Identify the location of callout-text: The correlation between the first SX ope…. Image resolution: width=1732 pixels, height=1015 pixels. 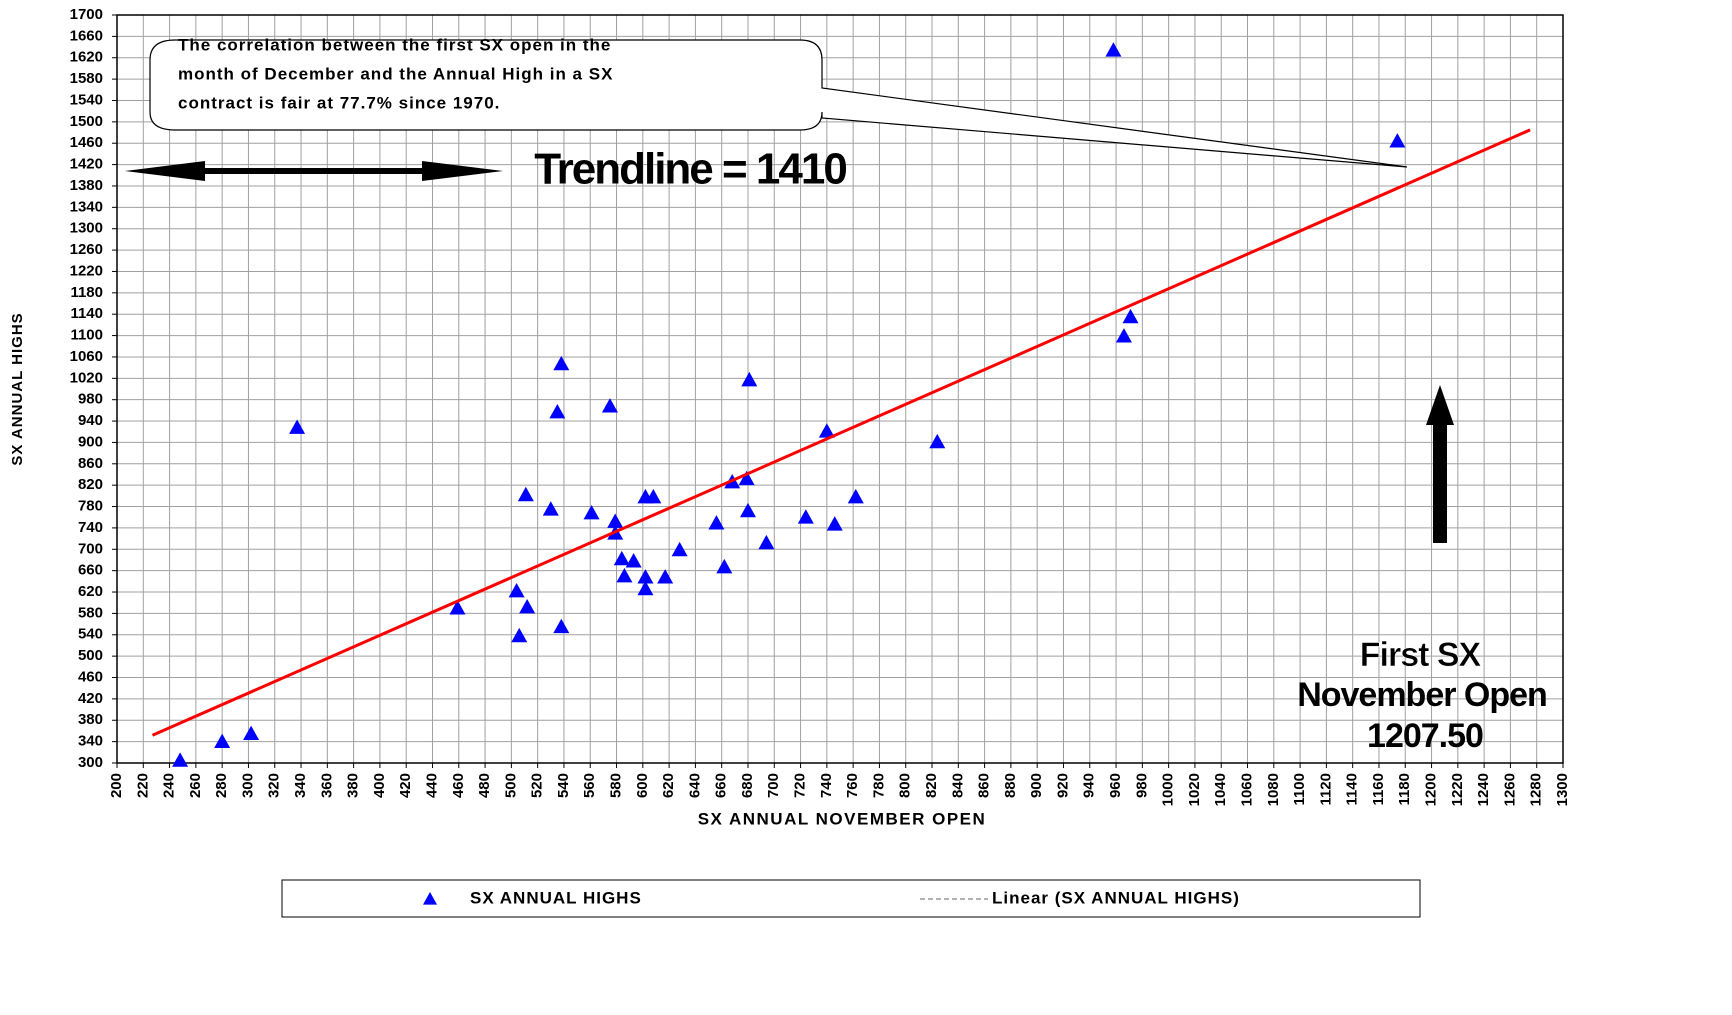
(394, 44).